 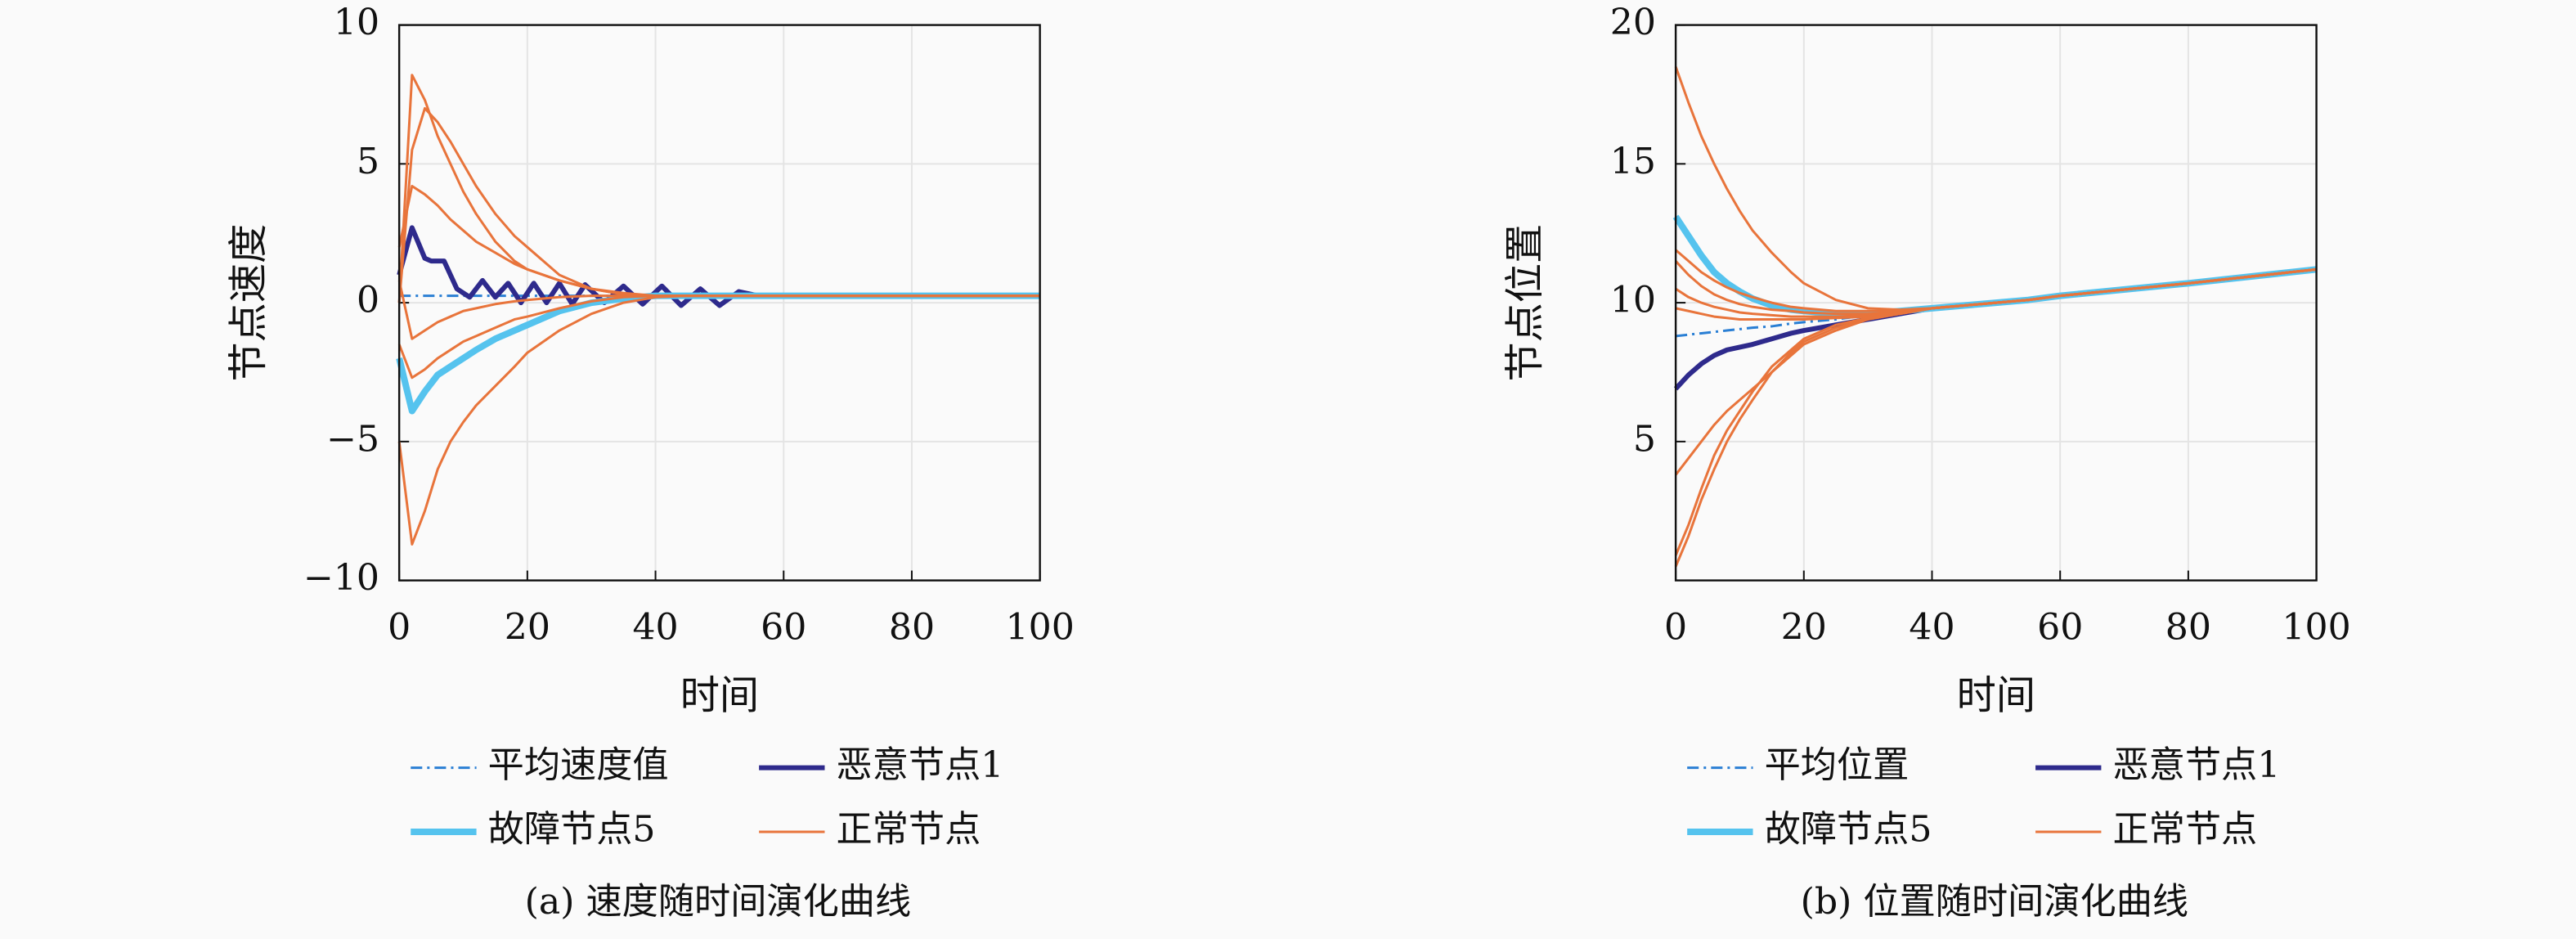 I want to click on y-tick-label: 0, so click(x=368, y=300).